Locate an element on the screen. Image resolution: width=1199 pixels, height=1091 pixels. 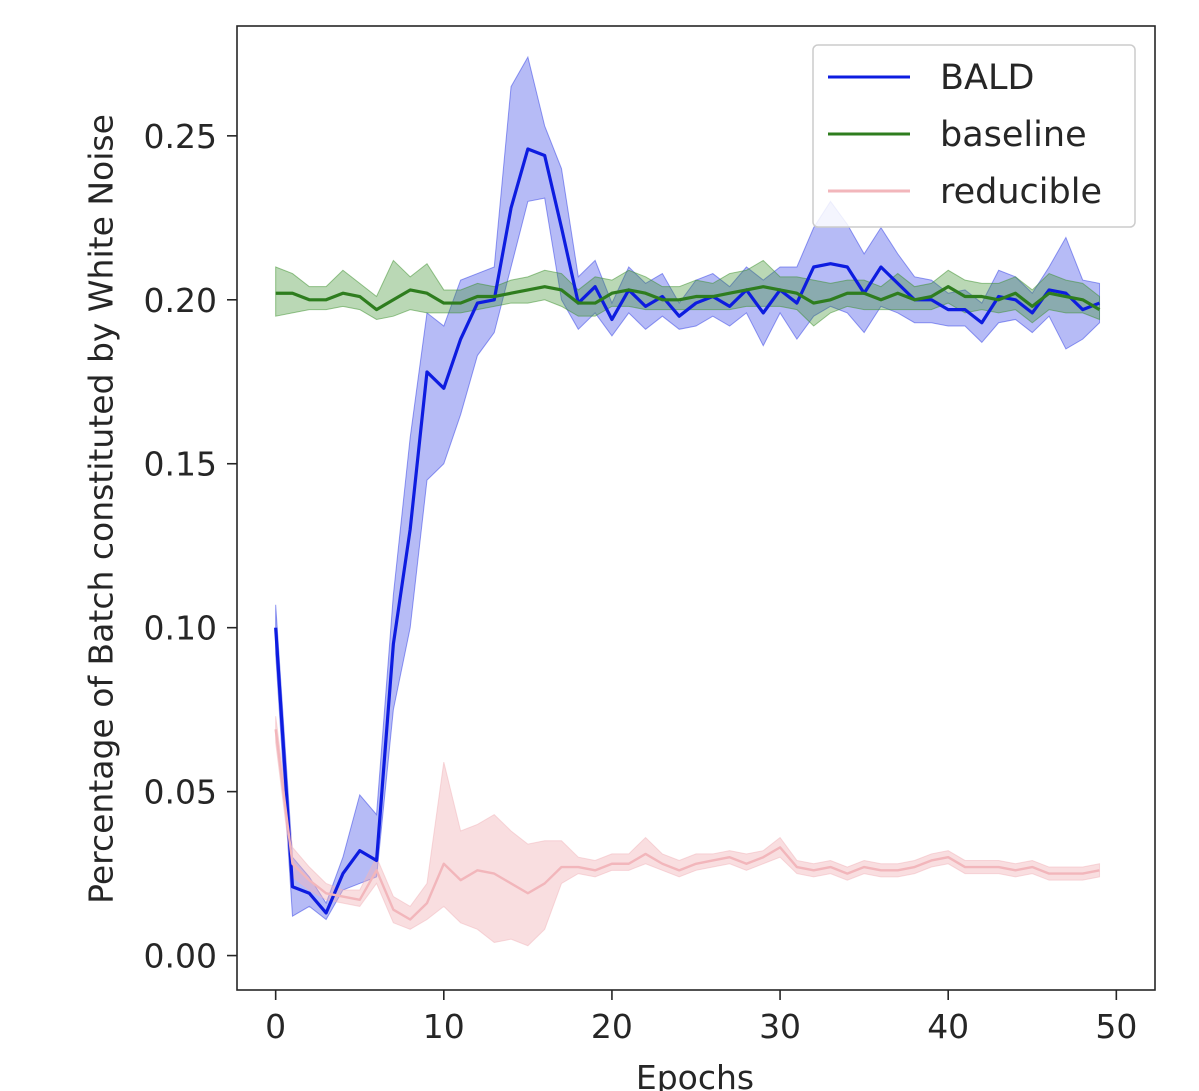
x-axis-label: Epochs is located at coordinates (695, 1074).